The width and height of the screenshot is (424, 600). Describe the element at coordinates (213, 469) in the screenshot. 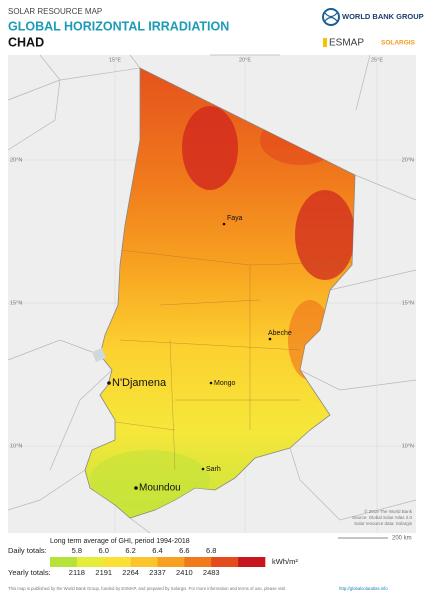

I see `city-label: Sarh` at that location.